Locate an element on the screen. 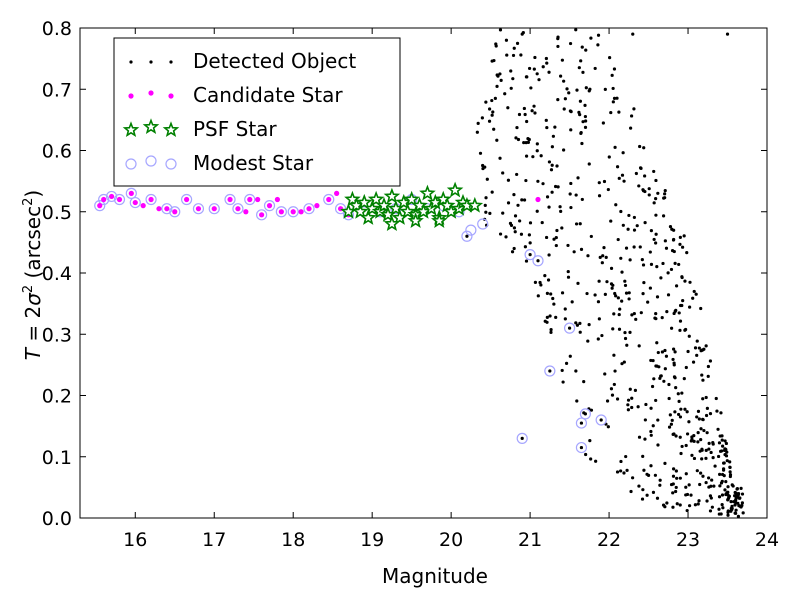 The width and height of the screenshot is (800, 600). legend-marker-detected-object is located at coordinates (131, 62).